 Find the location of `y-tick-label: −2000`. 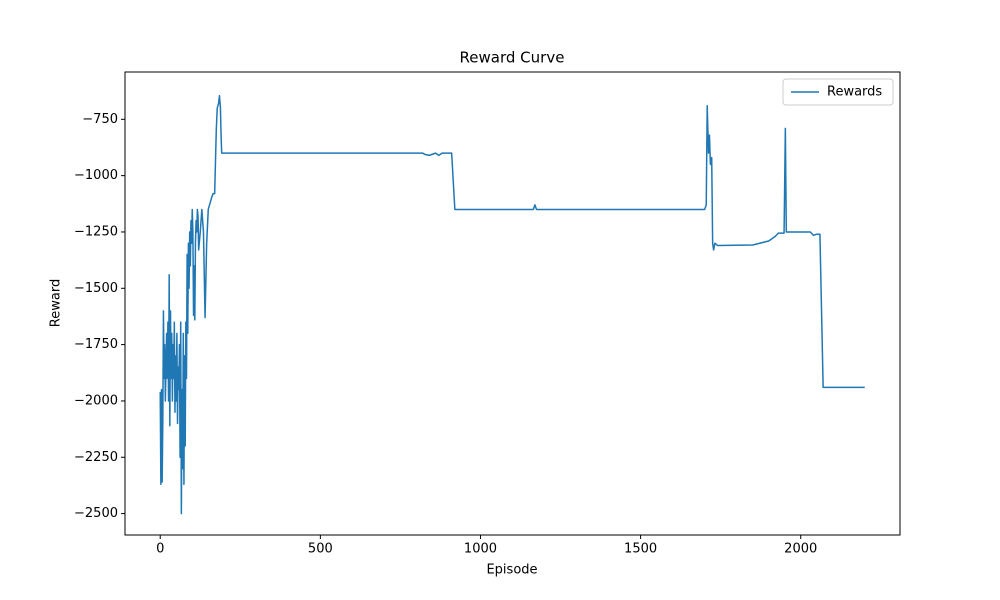

y-tick-label: −2000 is located at coordinates (96, 400).